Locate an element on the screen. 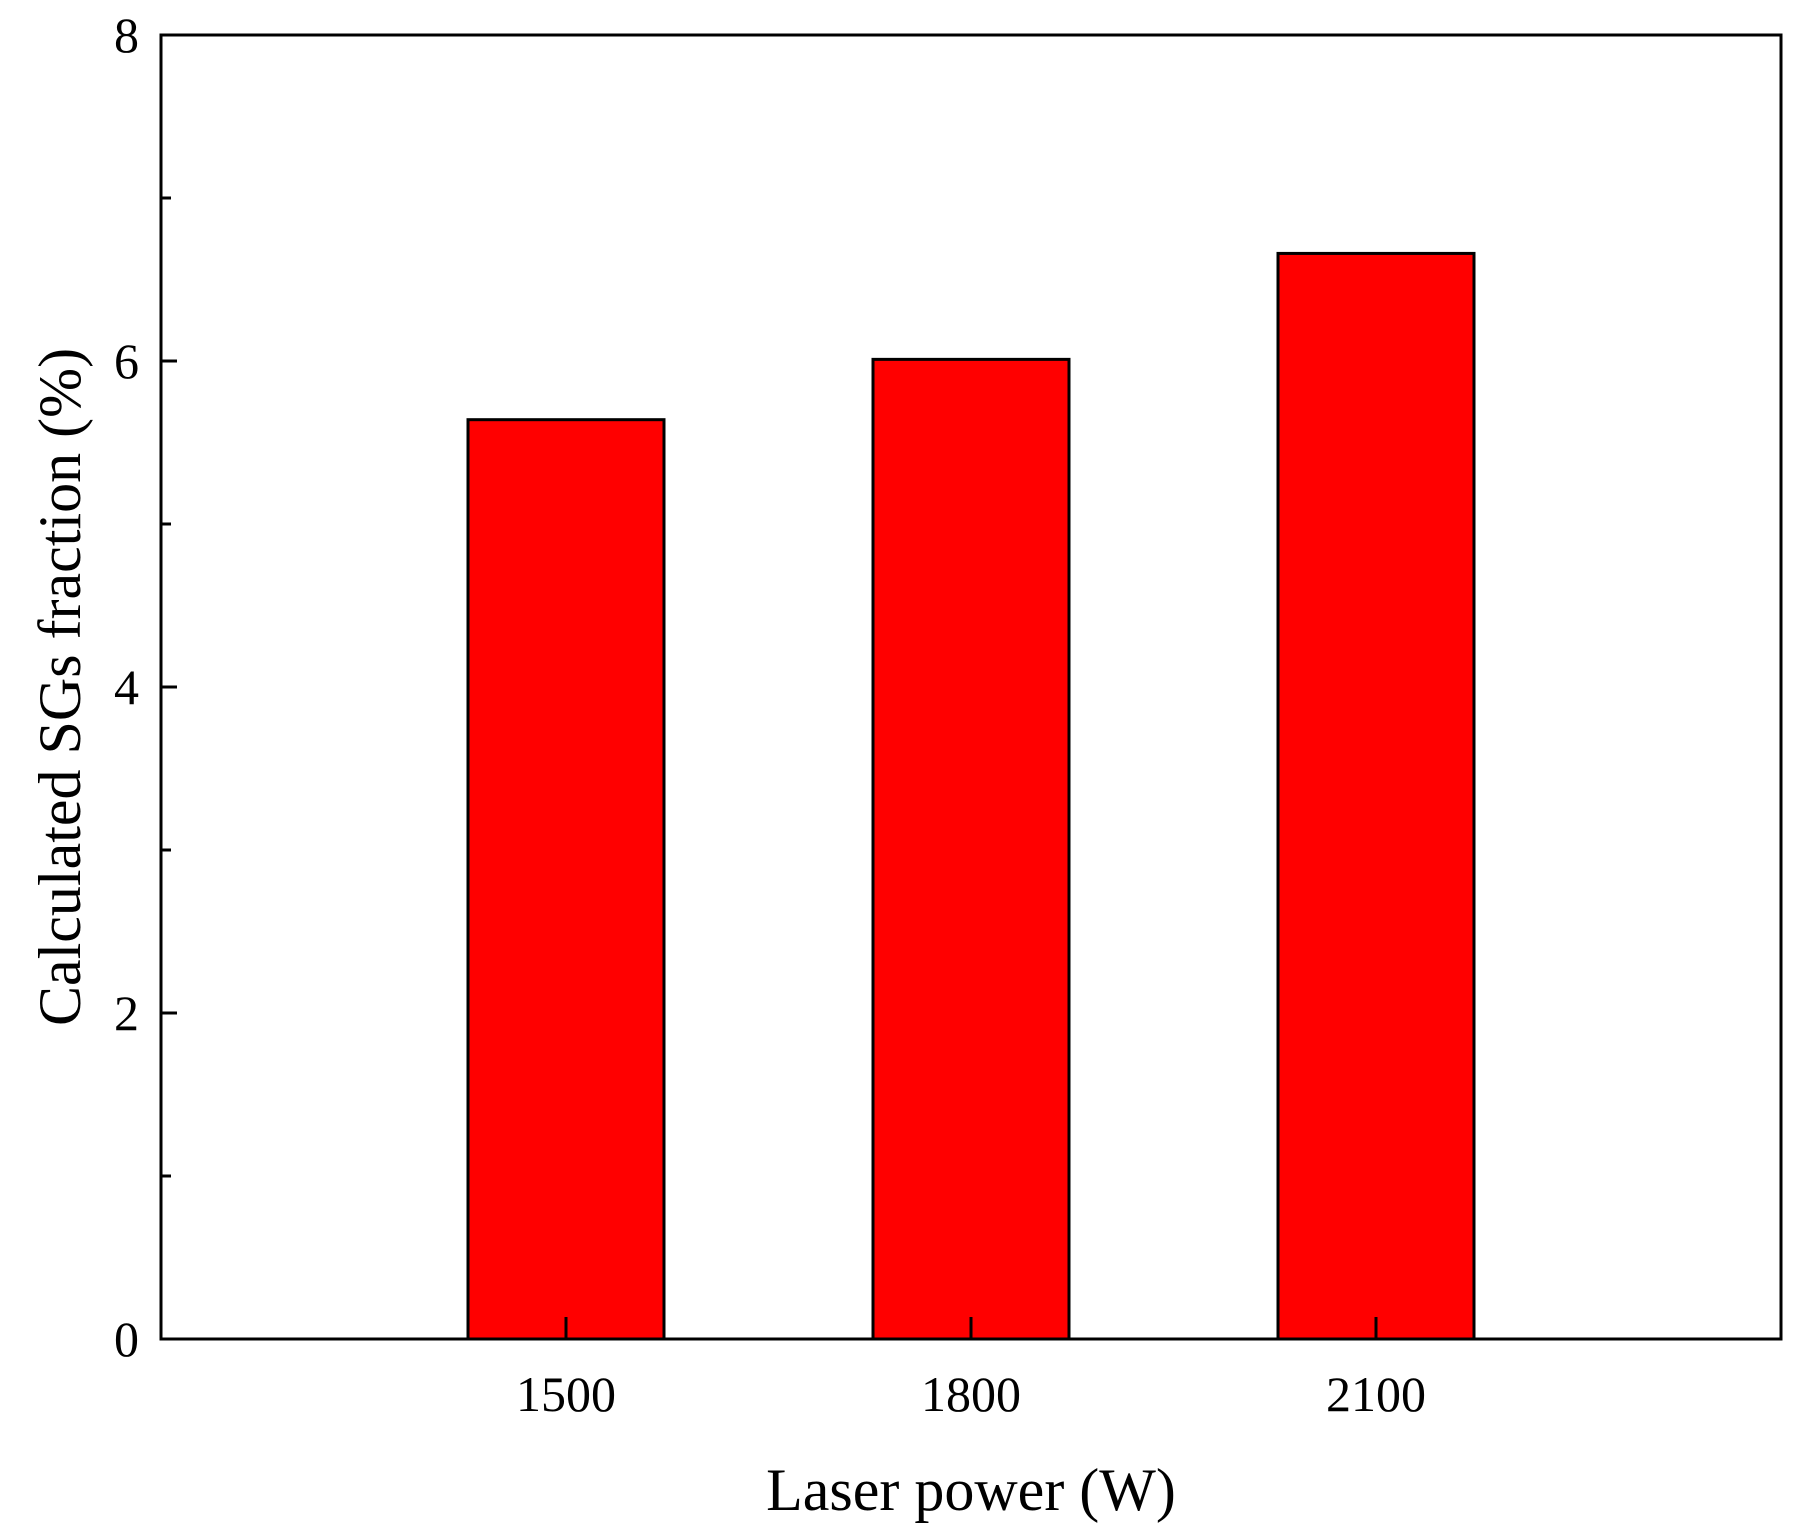  y-tick-label-0: 0 is located at coordinates (126, 1339).